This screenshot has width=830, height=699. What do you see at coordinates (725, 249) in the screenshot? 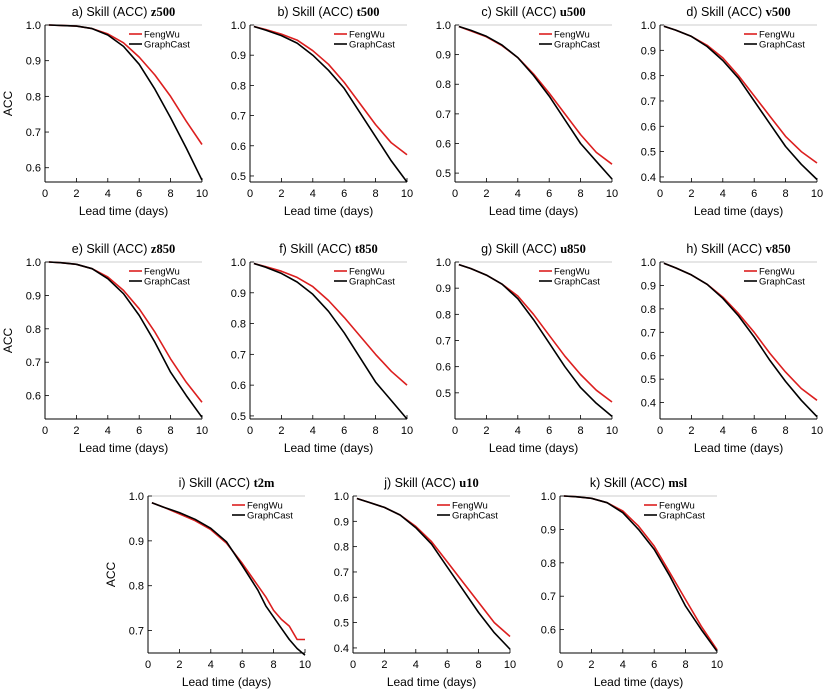
I see `title-prefix: h) Skill (ACC)` at bounding box center [725, 249].